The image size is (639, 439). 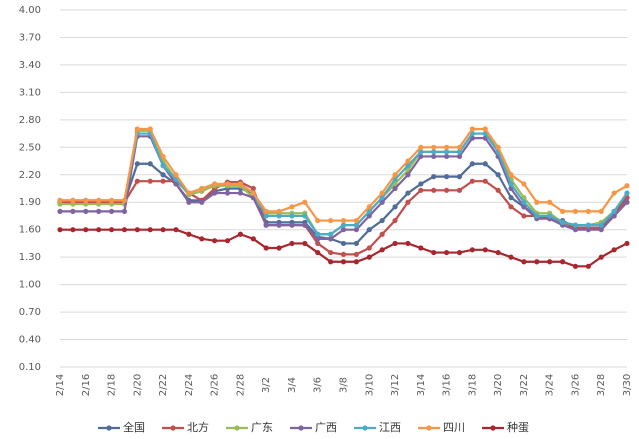 What do you see at coordinates (292, 385) in the screenshot?
I see `x-tick-label: 3/4` at bounding box center [292, 385].